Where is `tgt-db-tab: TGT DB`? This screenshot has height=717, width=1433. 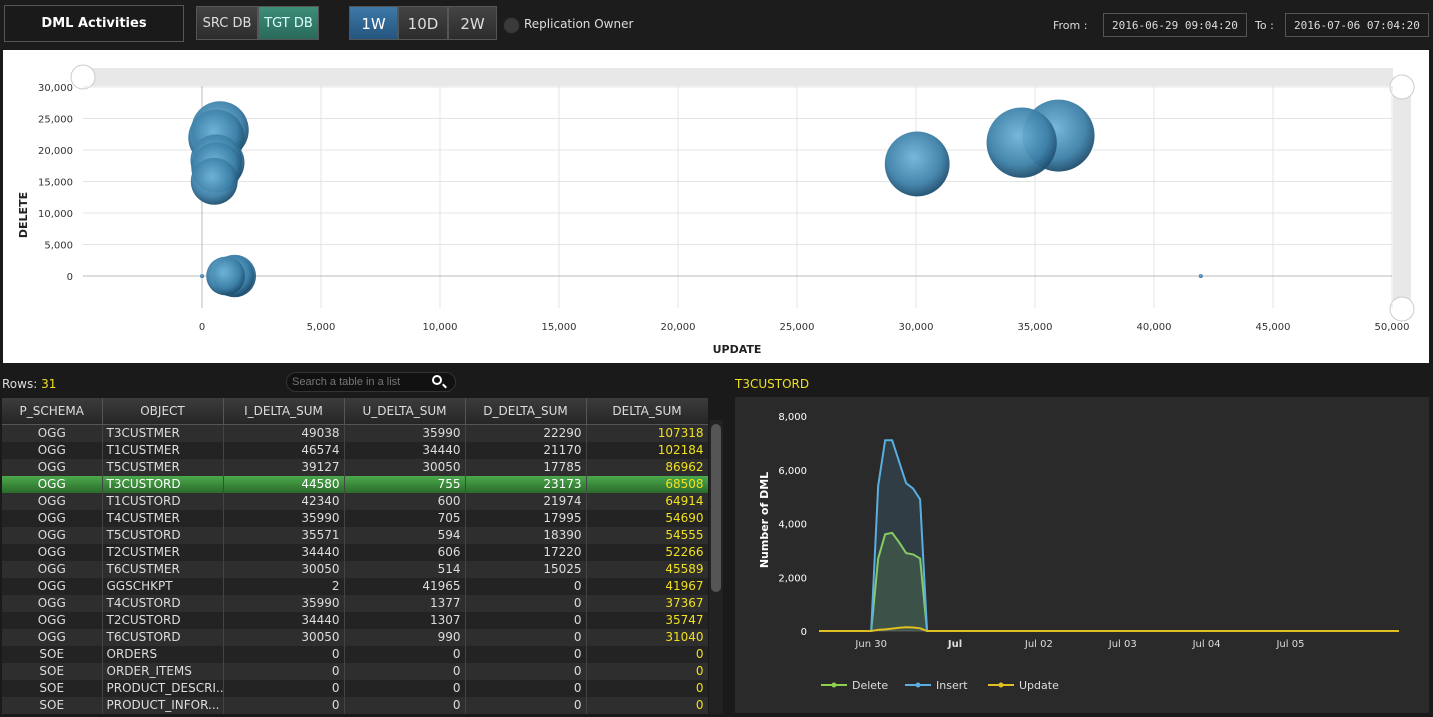 tgt-db-tab: TGT DB is located at coordinates (288, 23).